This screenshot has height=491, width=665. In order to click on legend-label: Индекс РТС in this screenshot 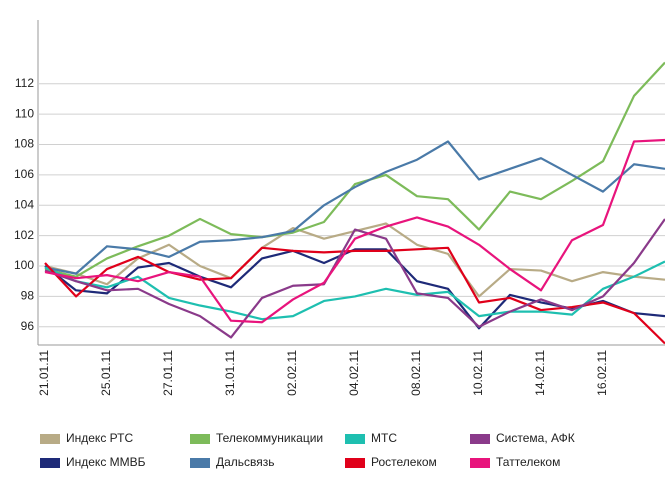, I will do `click(99, 438)`.